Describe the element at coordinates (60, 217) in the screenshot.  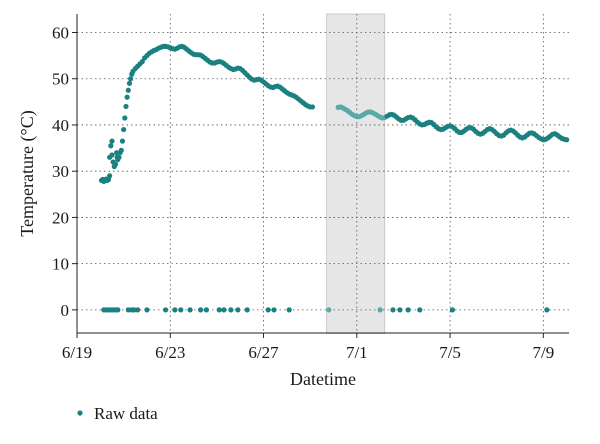
I see `y-tick-label: 20` at that location.